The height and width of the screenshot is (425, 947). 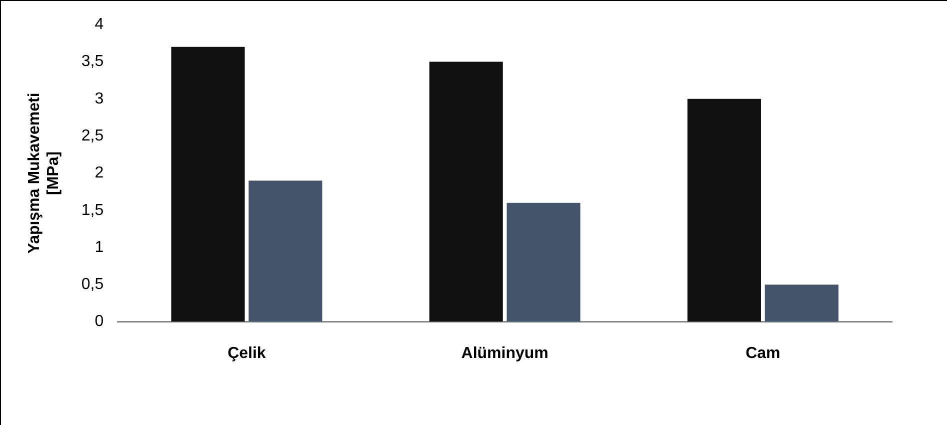 What do you see at coordinates (92, 285) in the screenshot?
I see `y-tick-label: 0,5` at bounding box center [92, 285].